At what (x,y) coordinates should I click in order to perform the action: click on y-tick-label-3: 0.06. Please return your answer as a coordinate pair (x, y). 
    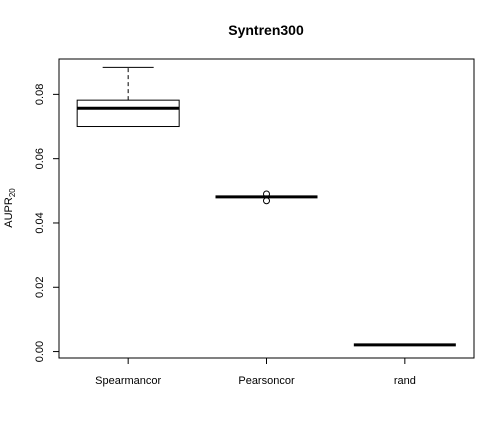
    Looking at the image, I should click on (40, 158).